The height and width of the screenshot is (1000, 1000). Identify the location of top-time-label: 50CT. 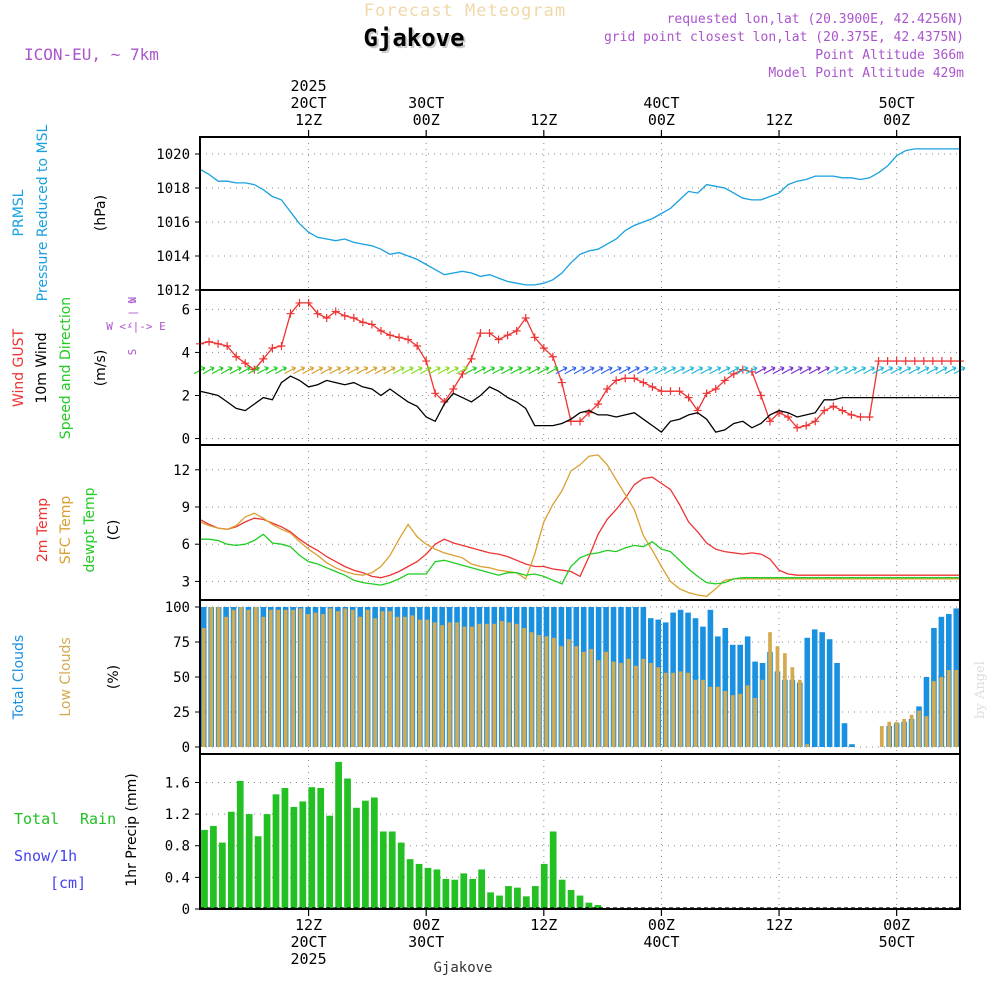
(897, 103).